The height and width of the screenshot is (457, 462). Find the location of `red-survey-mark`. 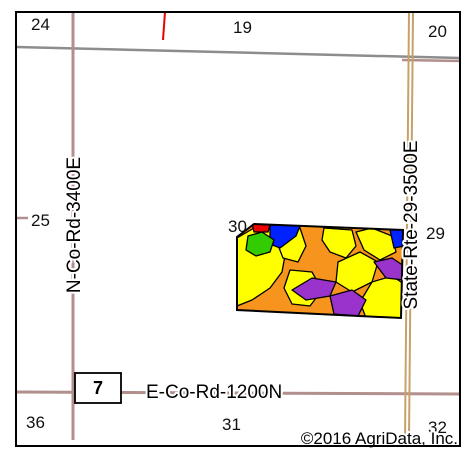

red-survey-mark is located at coordinates (164, 26).